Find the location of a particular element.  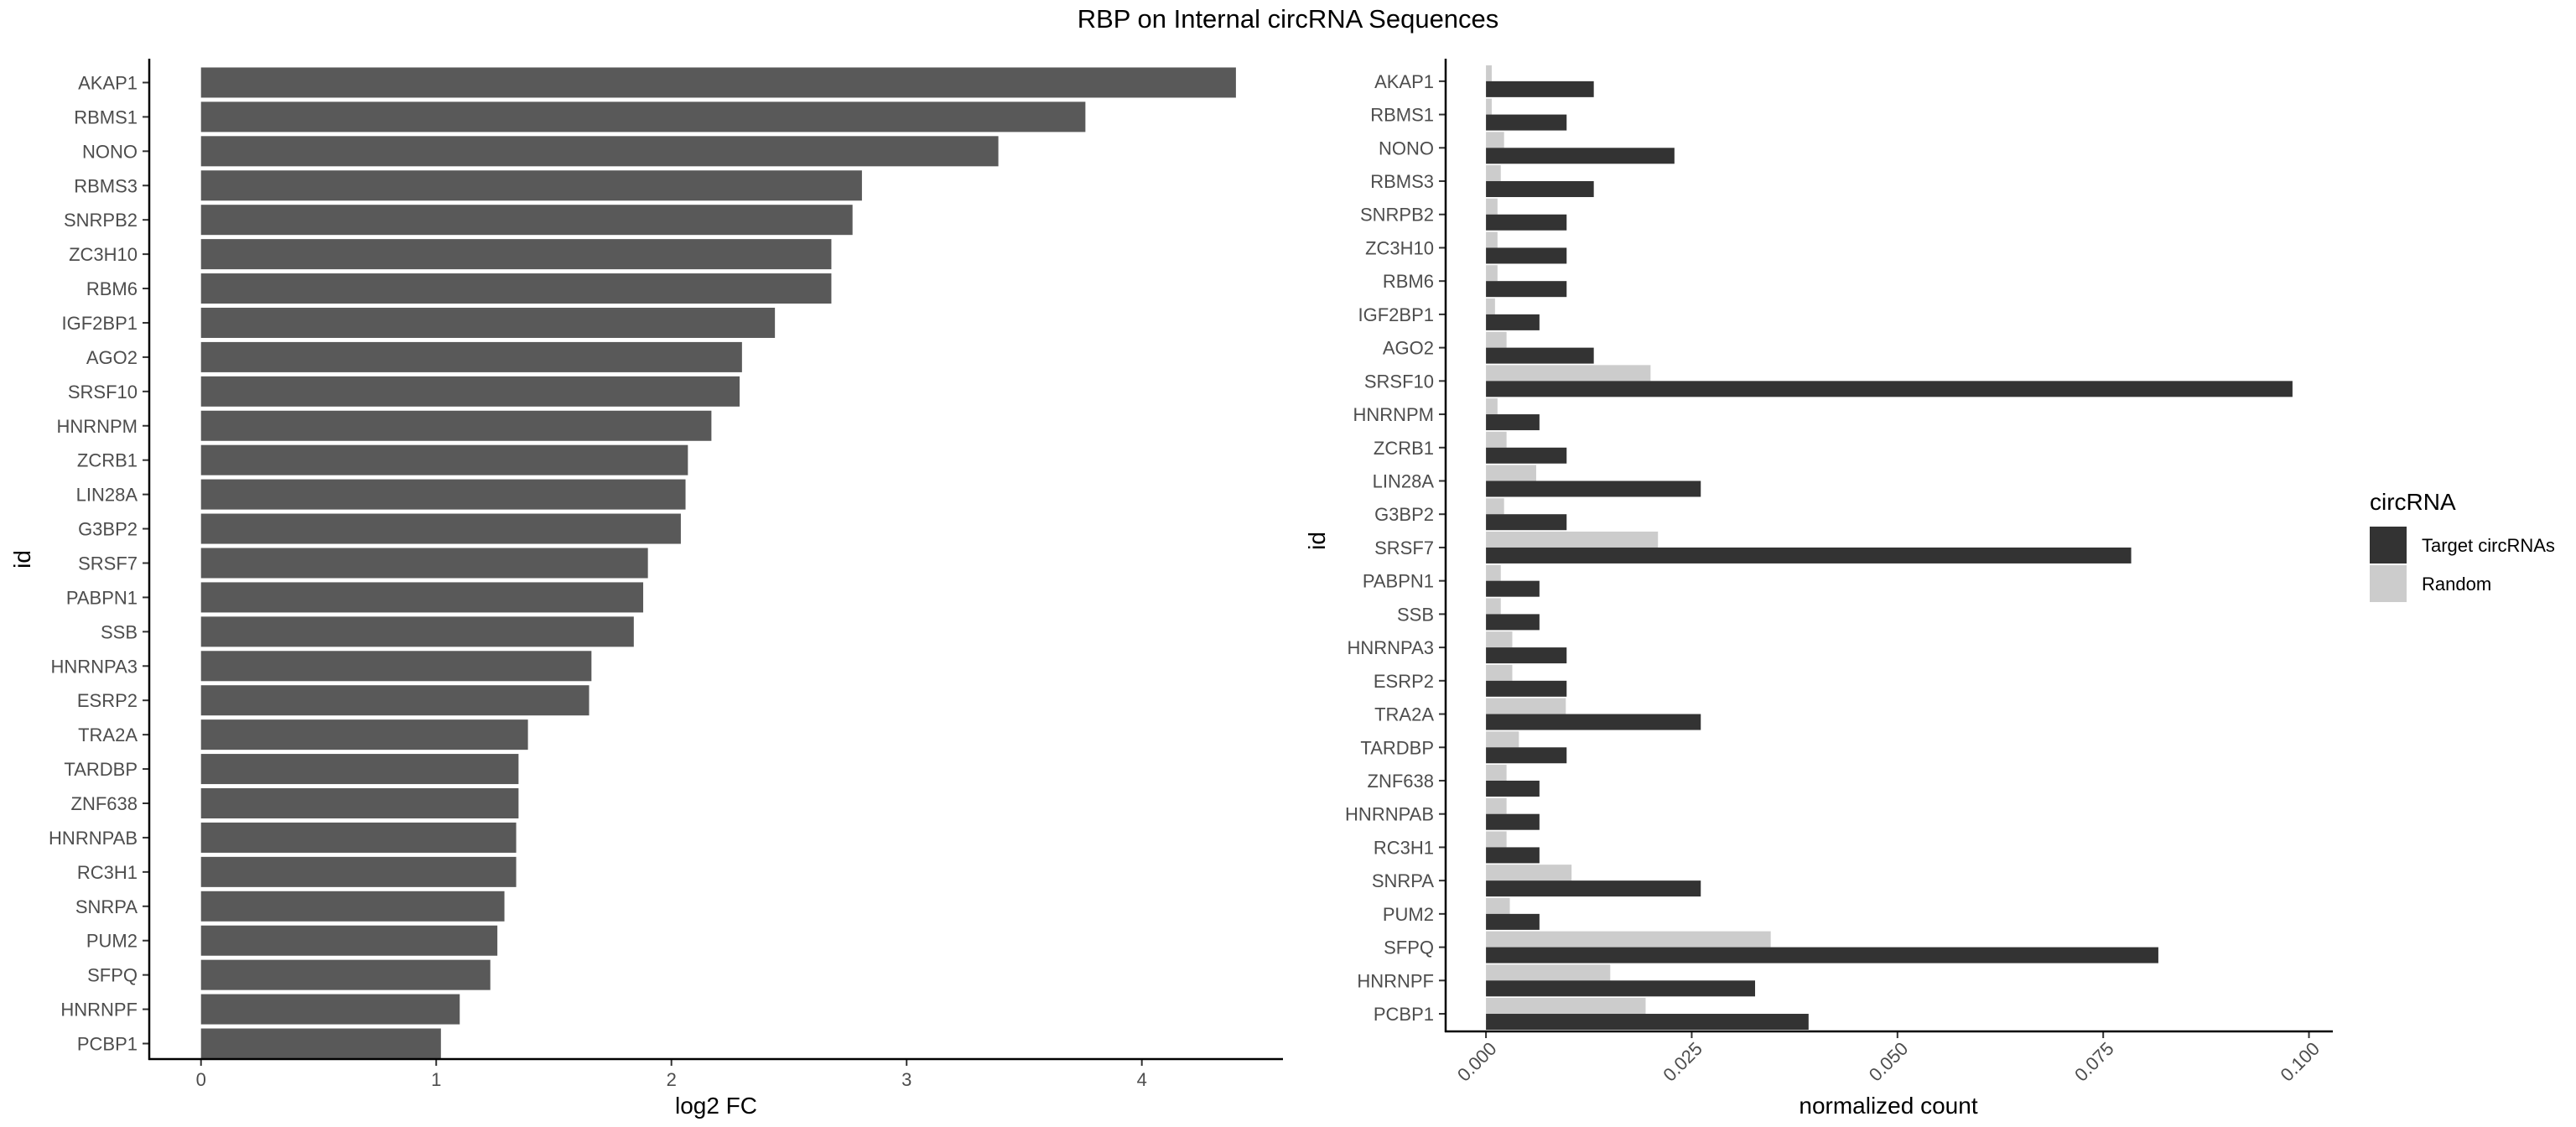

right-y-tick-label: ZCRB1 is located at coordinates (1404, 448).